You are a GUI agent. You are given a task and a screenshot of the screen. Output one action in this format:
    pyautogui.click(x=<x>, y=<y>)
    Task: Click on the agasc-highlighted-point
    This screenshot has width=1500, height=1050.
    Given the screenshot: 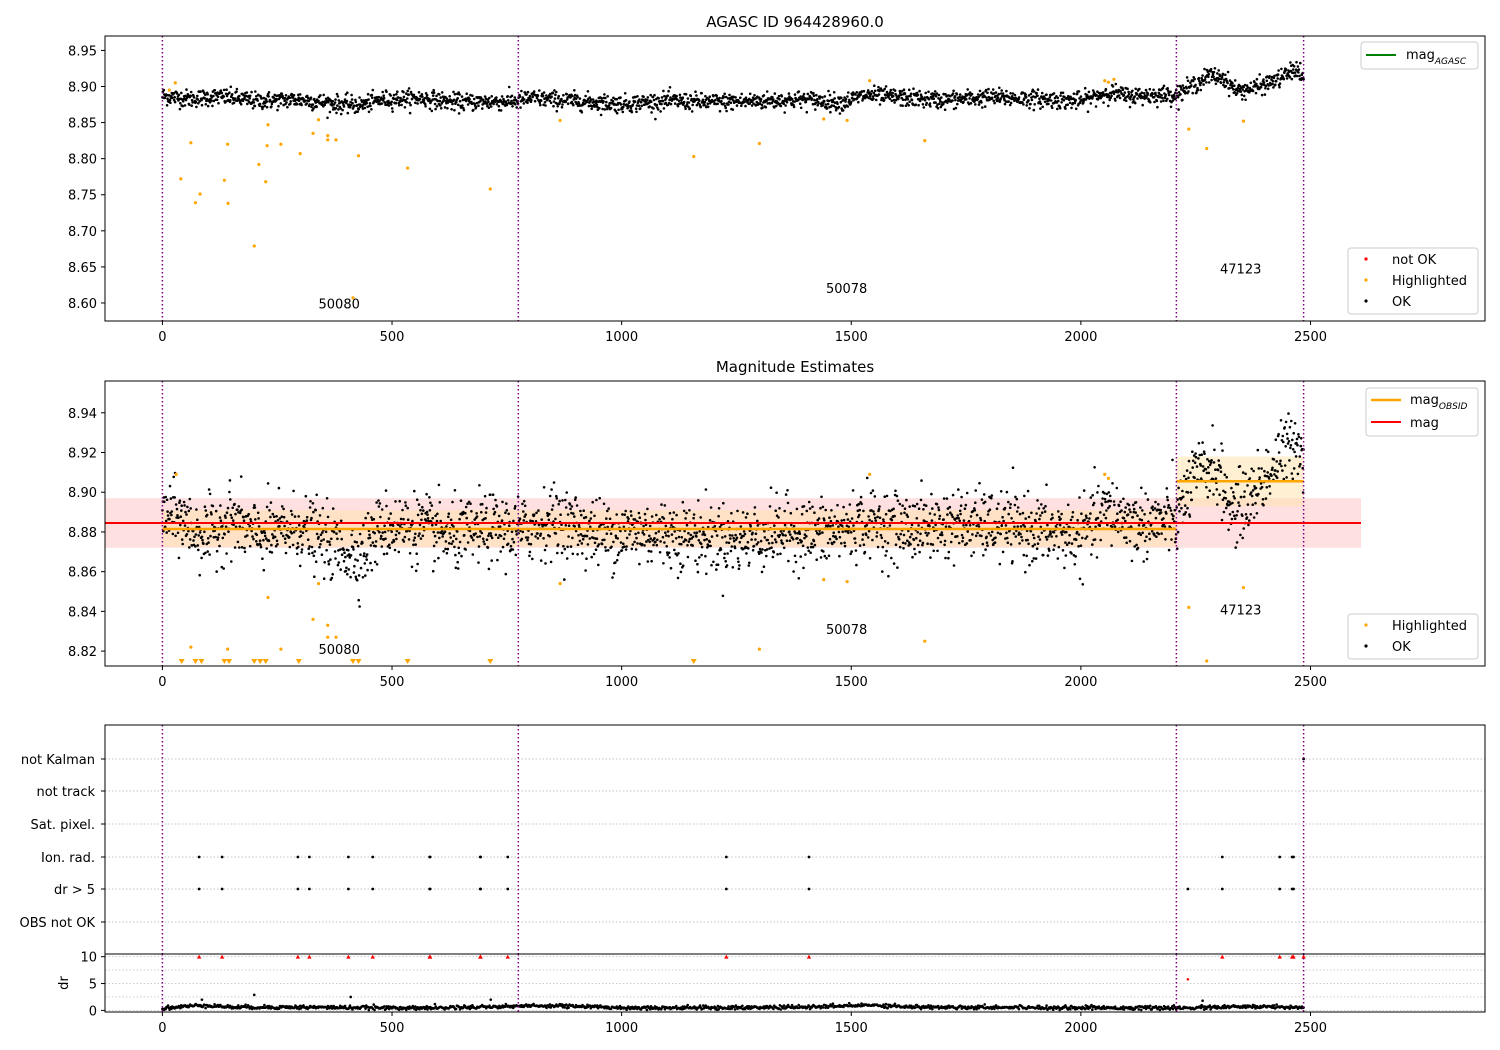 What is the action you would take?
    pyautogui.click(x=847, y=120)
    